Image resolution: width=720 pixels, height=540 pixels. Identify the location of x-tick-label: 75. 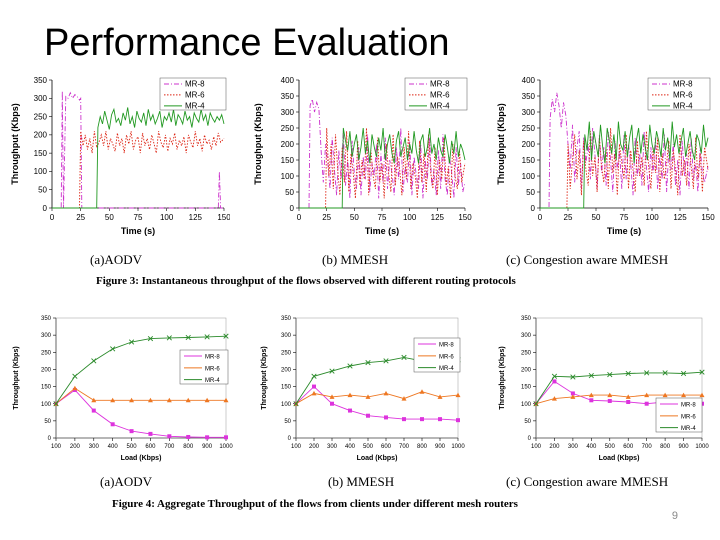
(138, 217).